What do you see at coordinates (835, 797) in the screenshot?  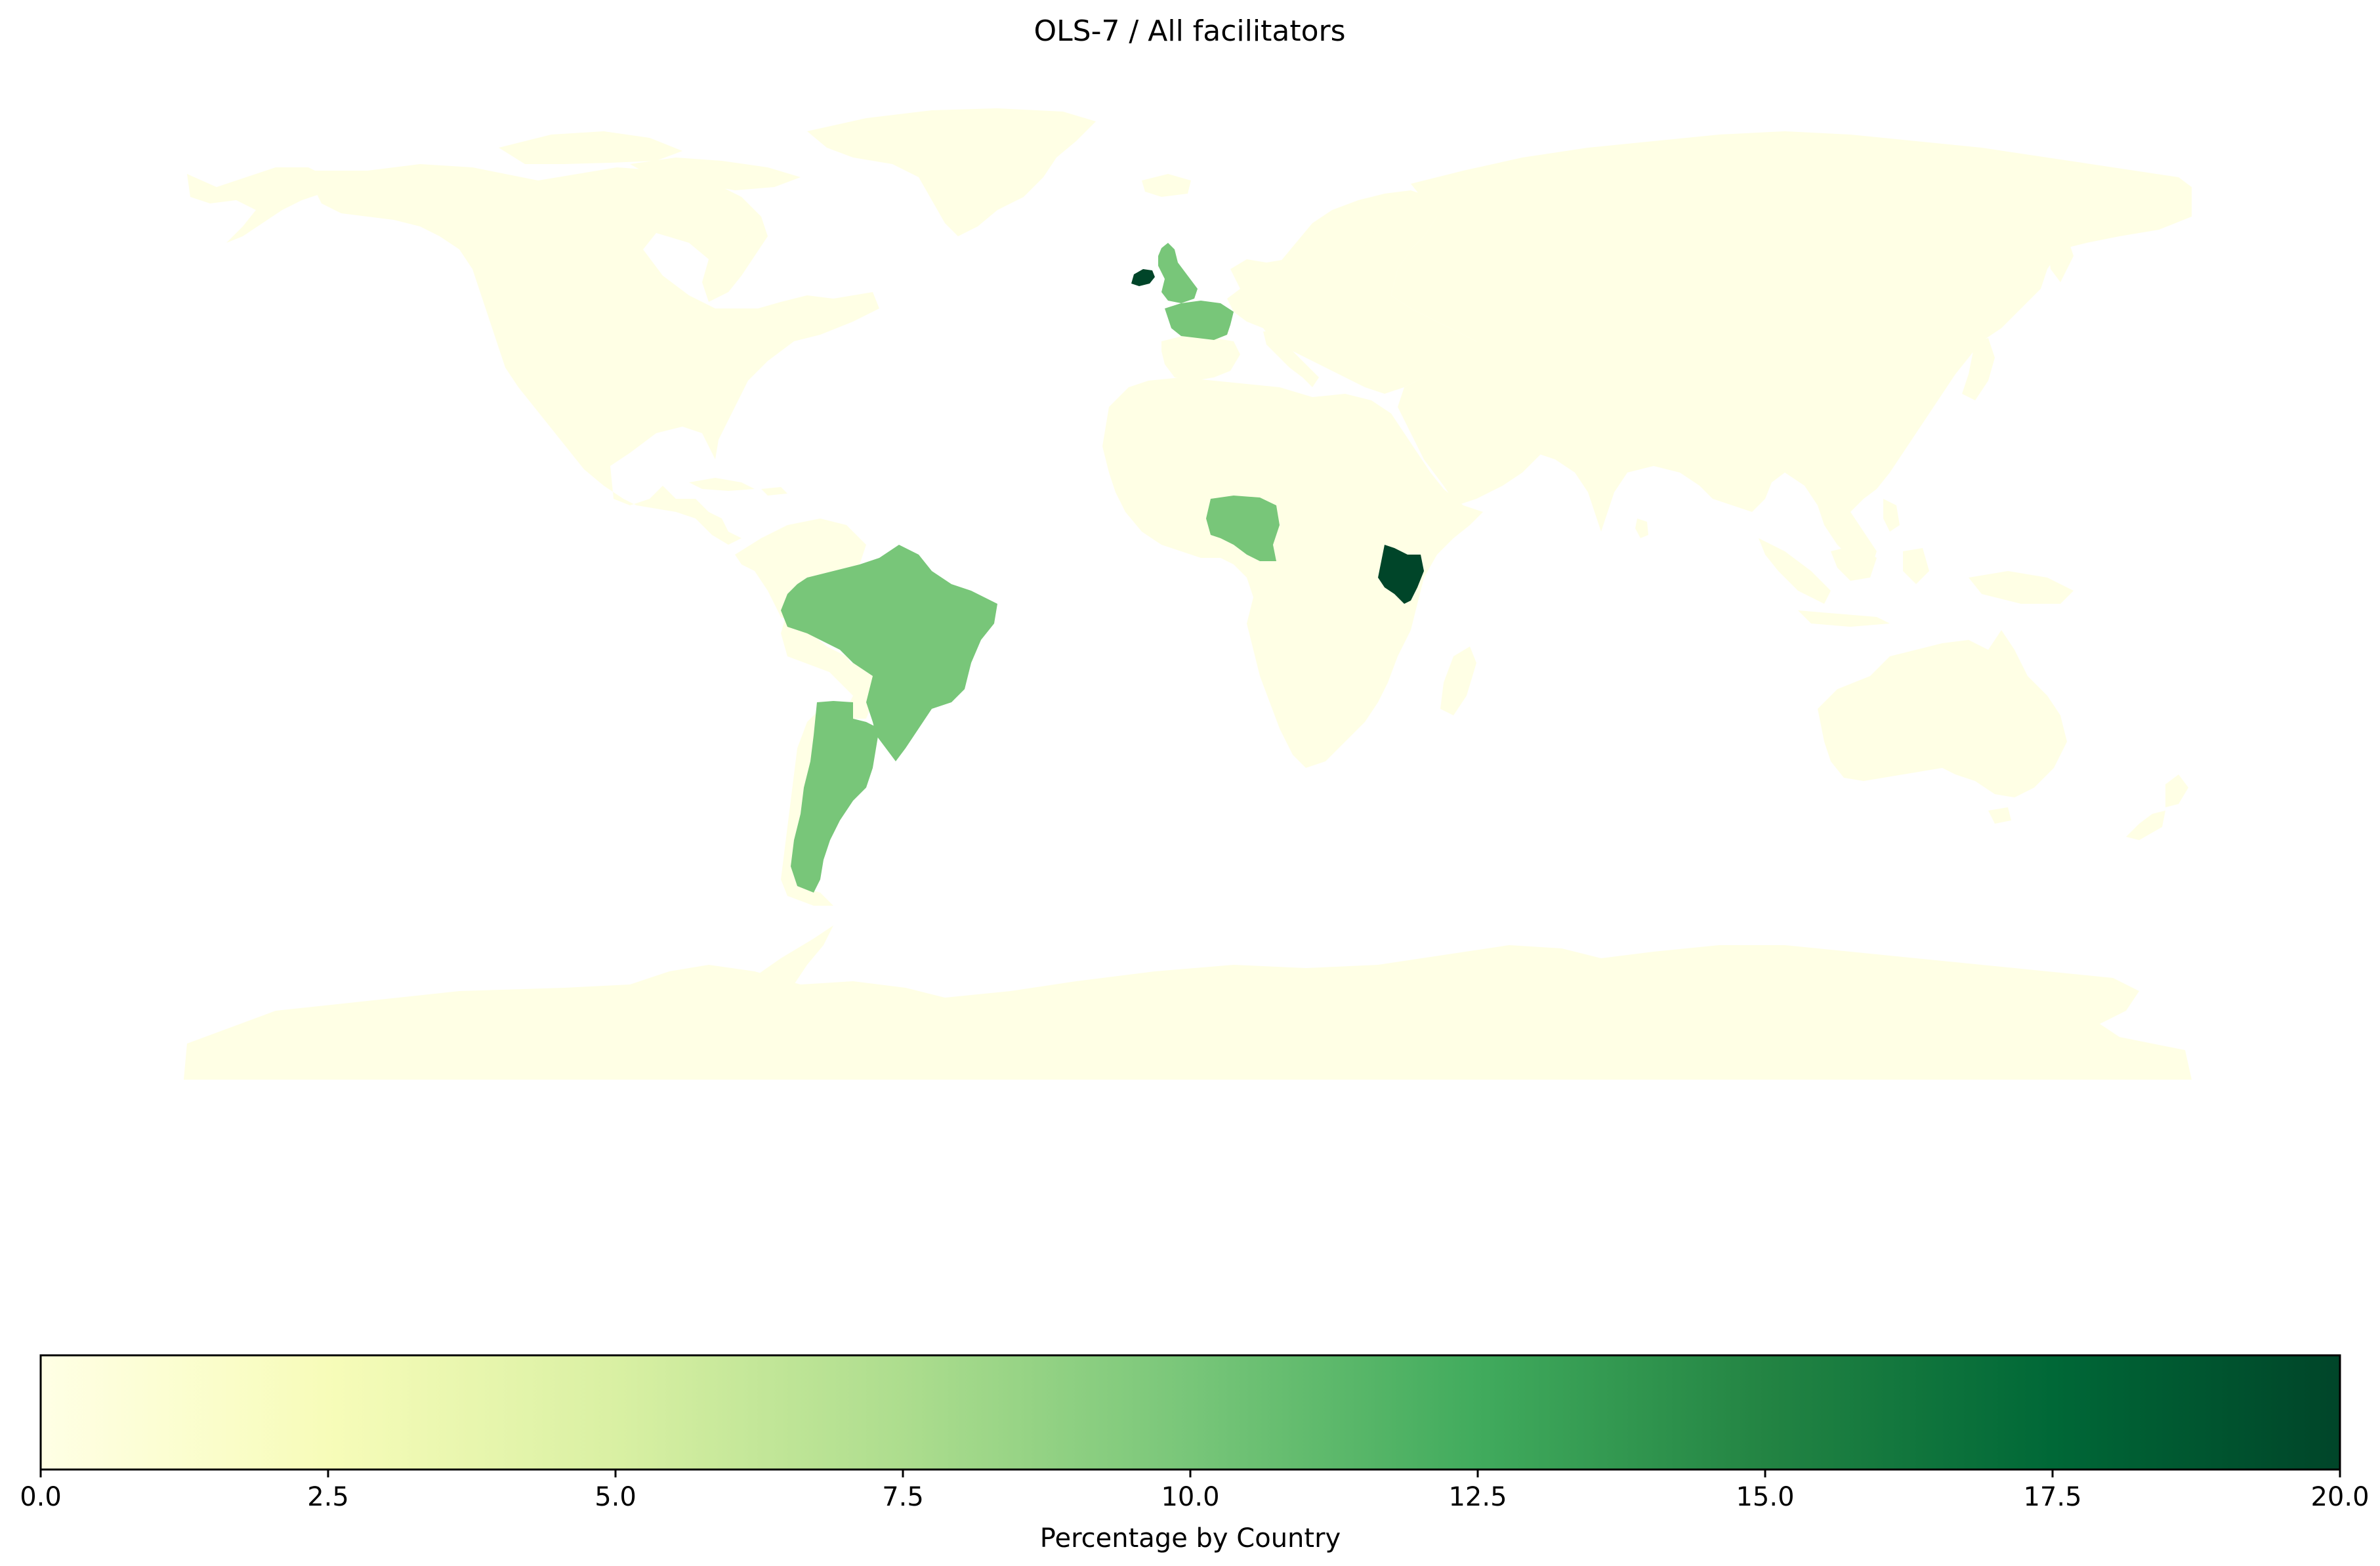 I see `region-argentina` at bounding box center [835, 797].